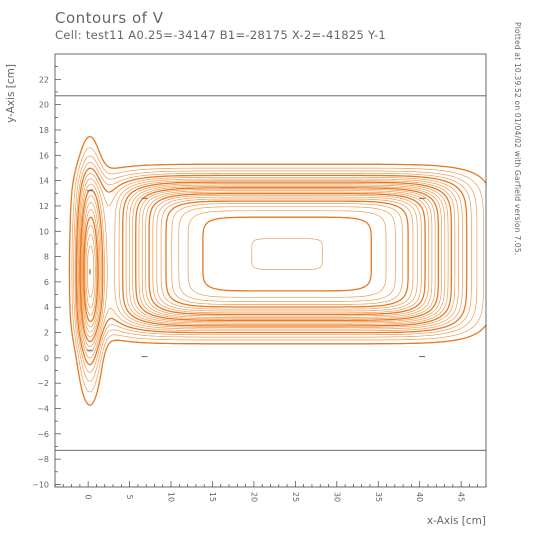 Image resolution: width=539 pixels, height=539 pixels. What do you see at coordinates (44, 206) in the screenshot?
I see `y-tick-label: 12` at bounding box center [44, 206].